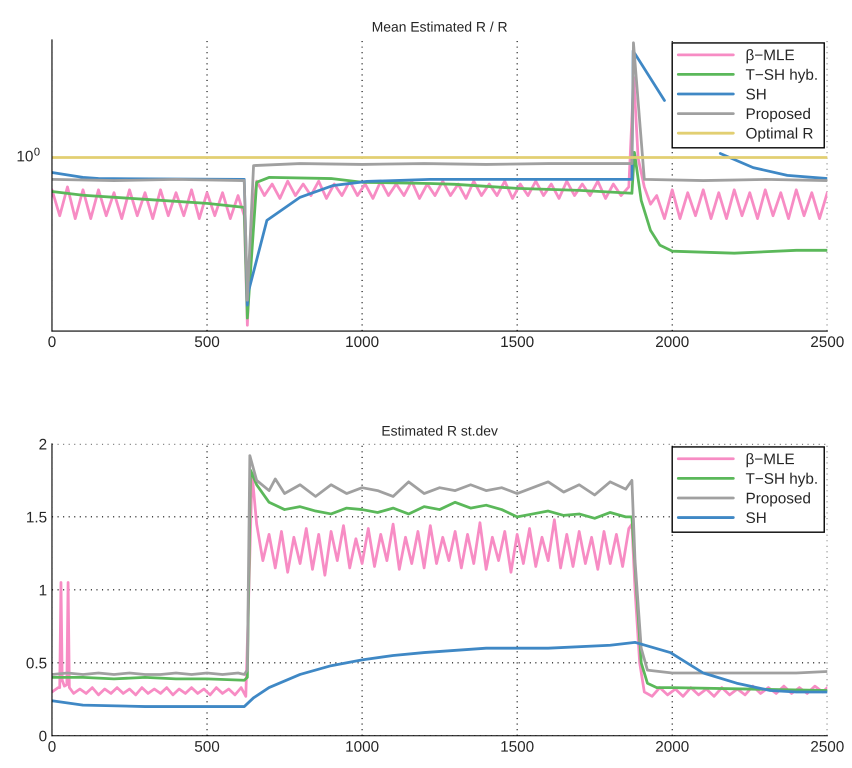 The width and height of the screenshot is (852, 768). What do you see at coordinates (440, 674) in the screenshot?
I see `line-series` at bounding box center [440, 674].